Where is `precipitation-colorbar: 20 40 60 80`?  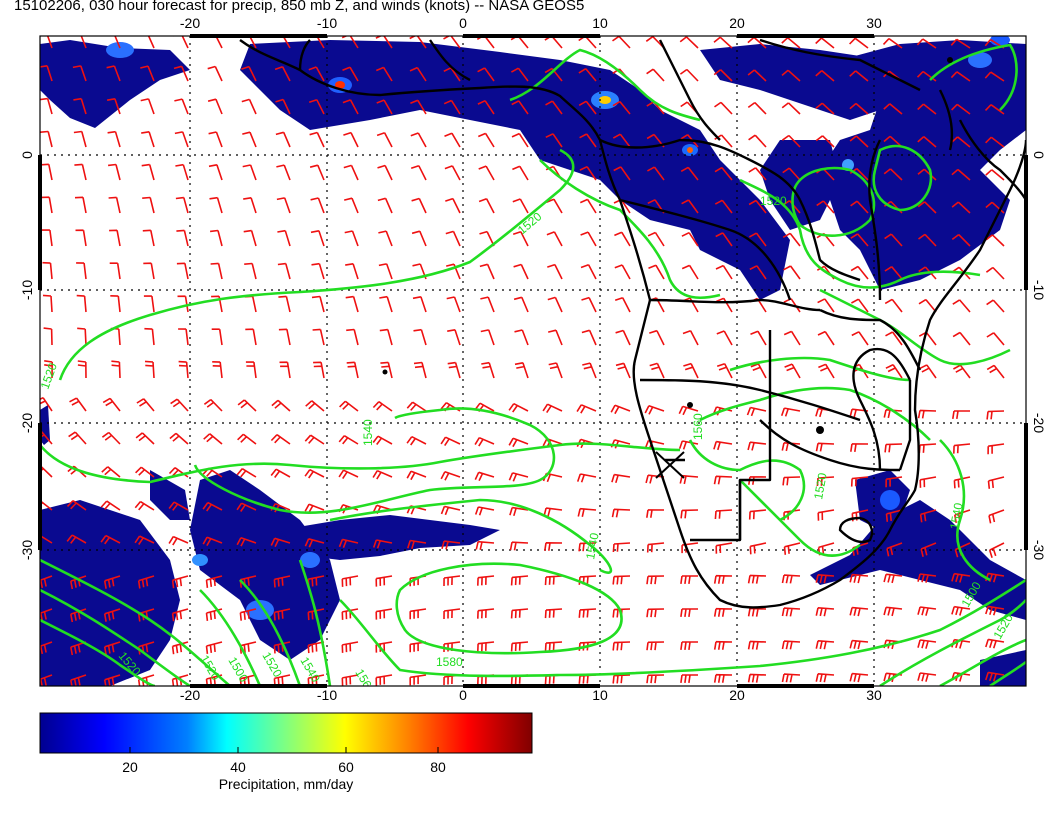 precipitation-colorbar: 20 40 60 80 is located at coordinates (286, 743).